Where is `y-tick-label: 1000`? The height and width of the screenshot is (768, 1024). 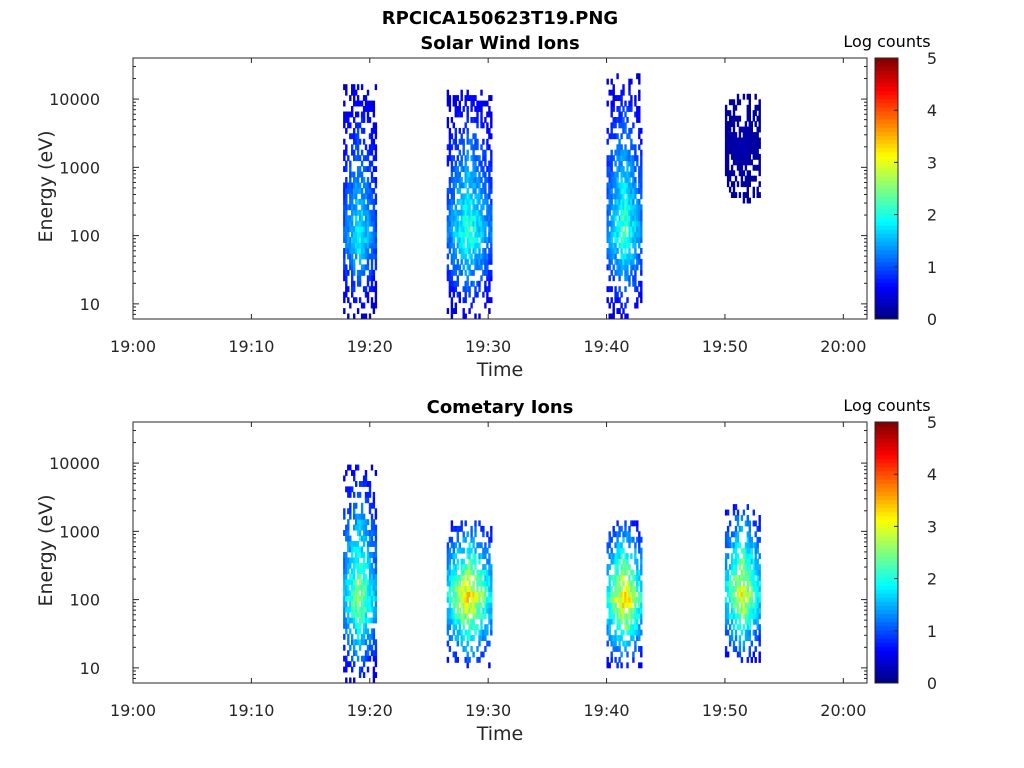
y-tick-label: 1000 is located at coordinates (79, 531).